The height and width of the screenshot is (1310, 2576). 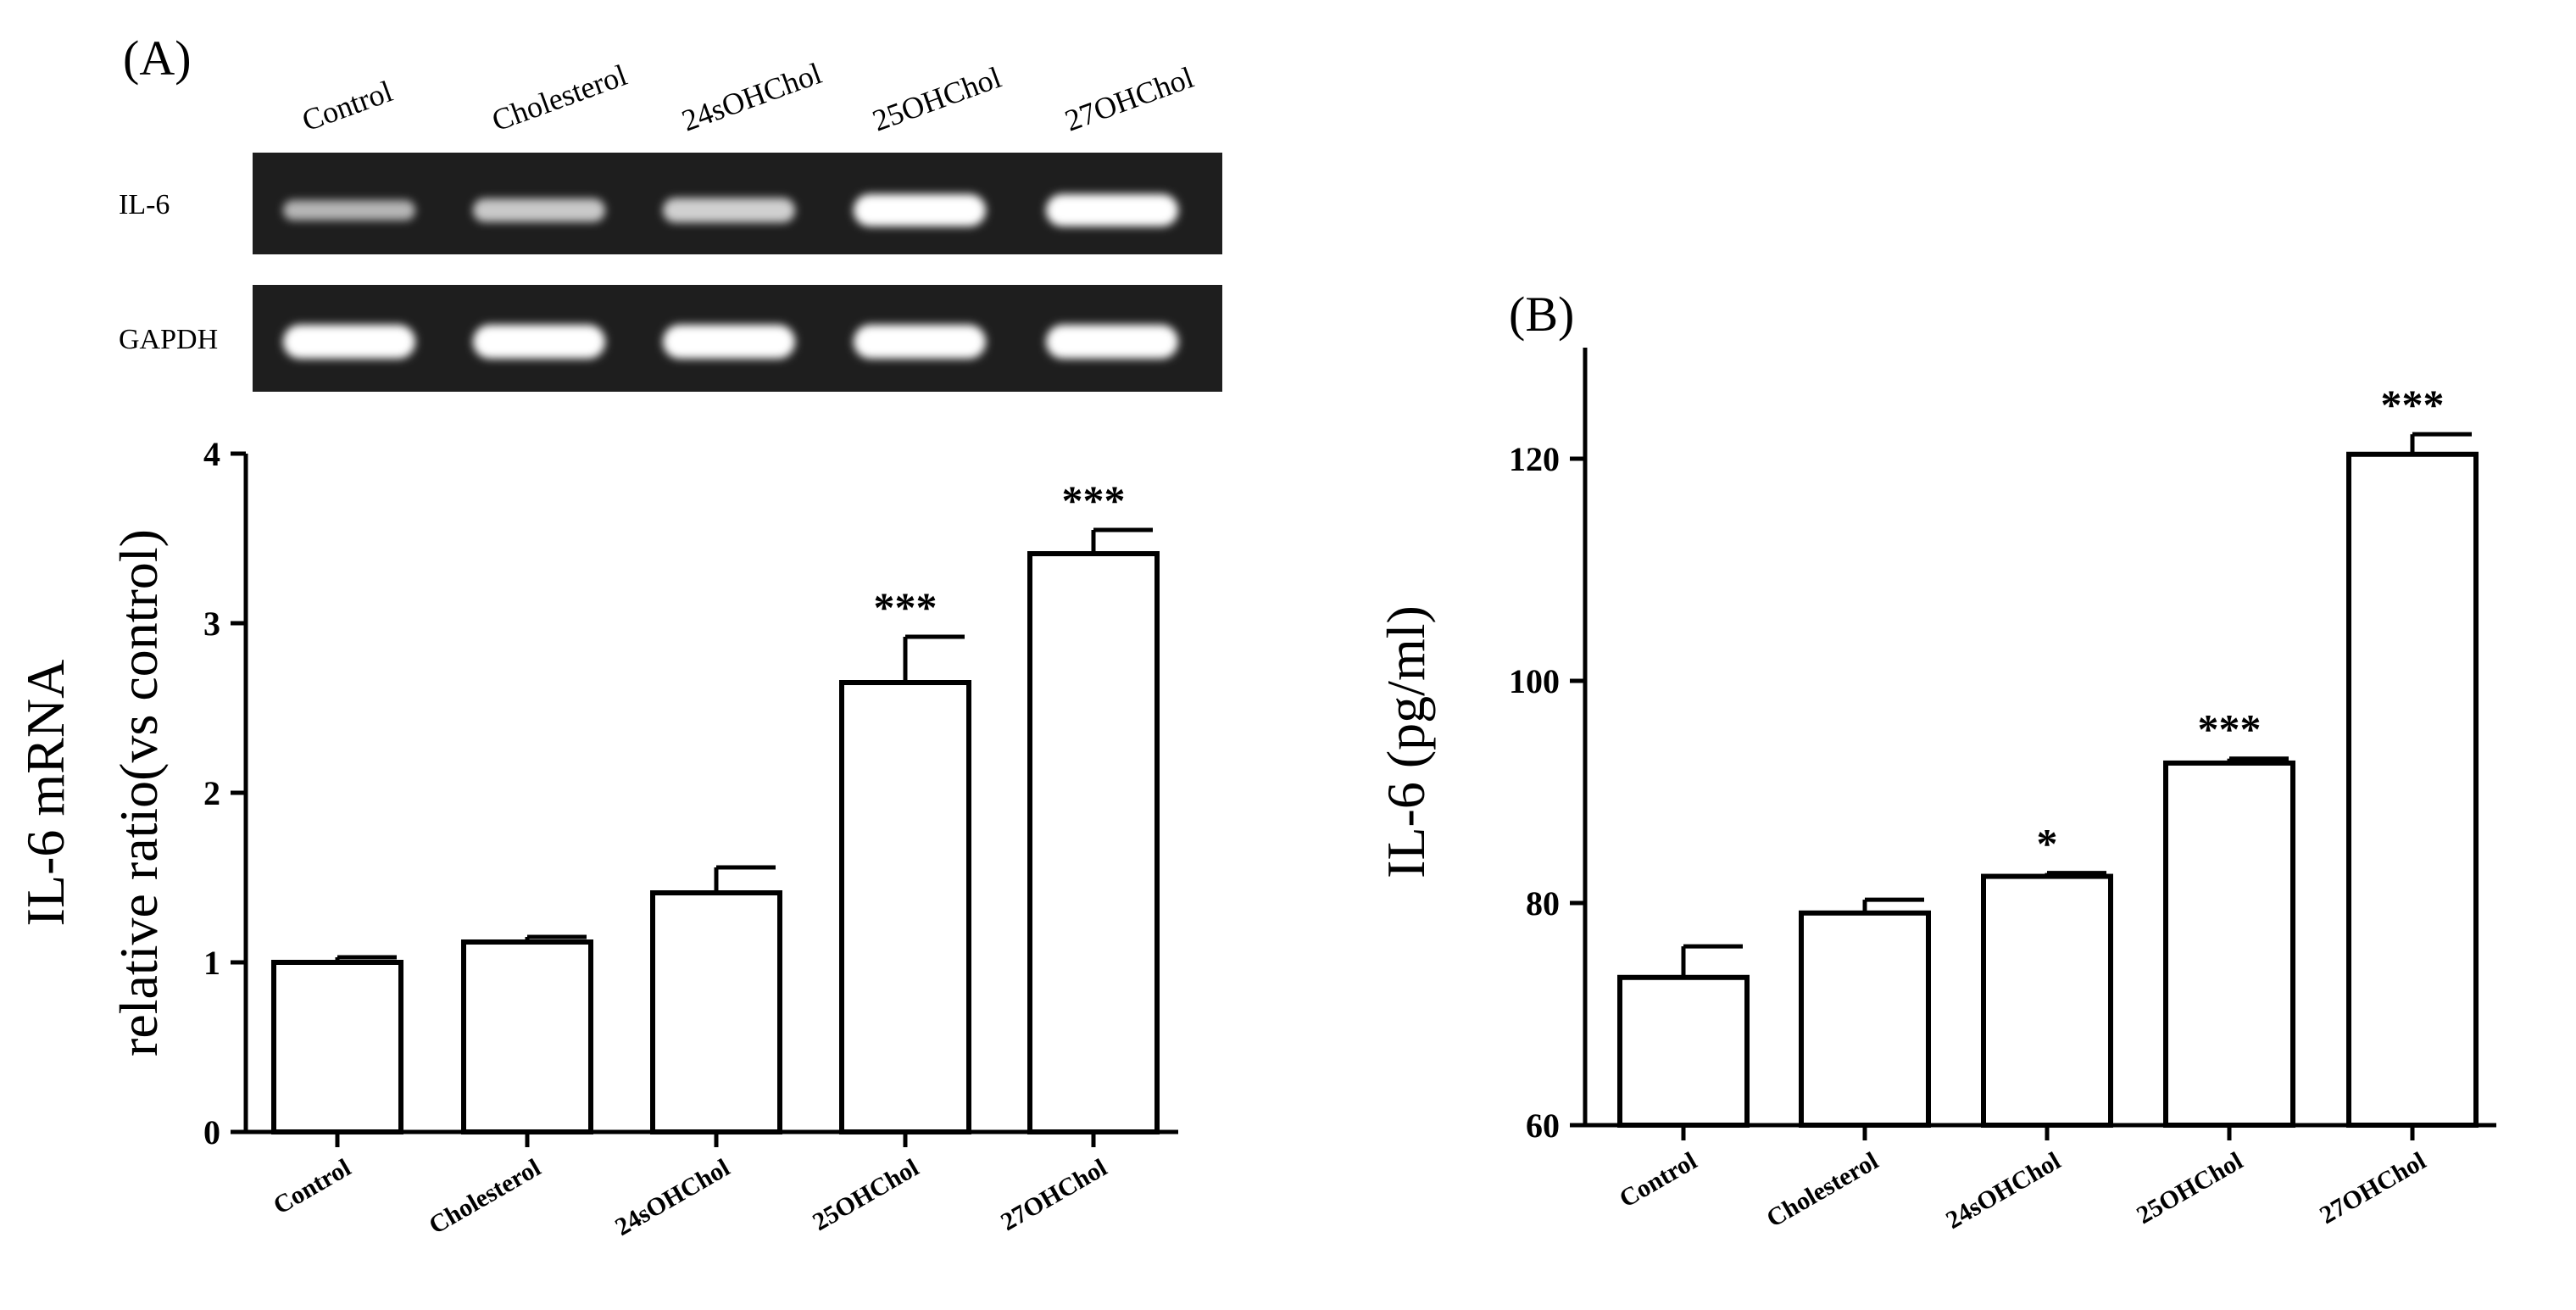 What do you see at coordinates (347, 105) in the screenshot?
I see `gel-lane-label: Control` at bounding box center [347, 105].